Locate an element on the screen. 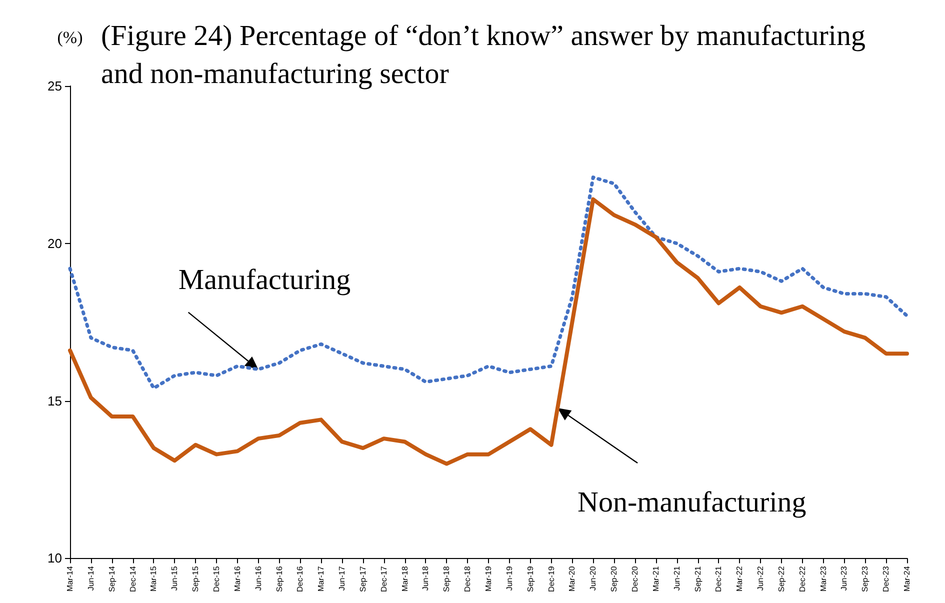 This screenshot has width=945, height=603. x-tick-label: Jun-20 is located at coordinates (593, 578).